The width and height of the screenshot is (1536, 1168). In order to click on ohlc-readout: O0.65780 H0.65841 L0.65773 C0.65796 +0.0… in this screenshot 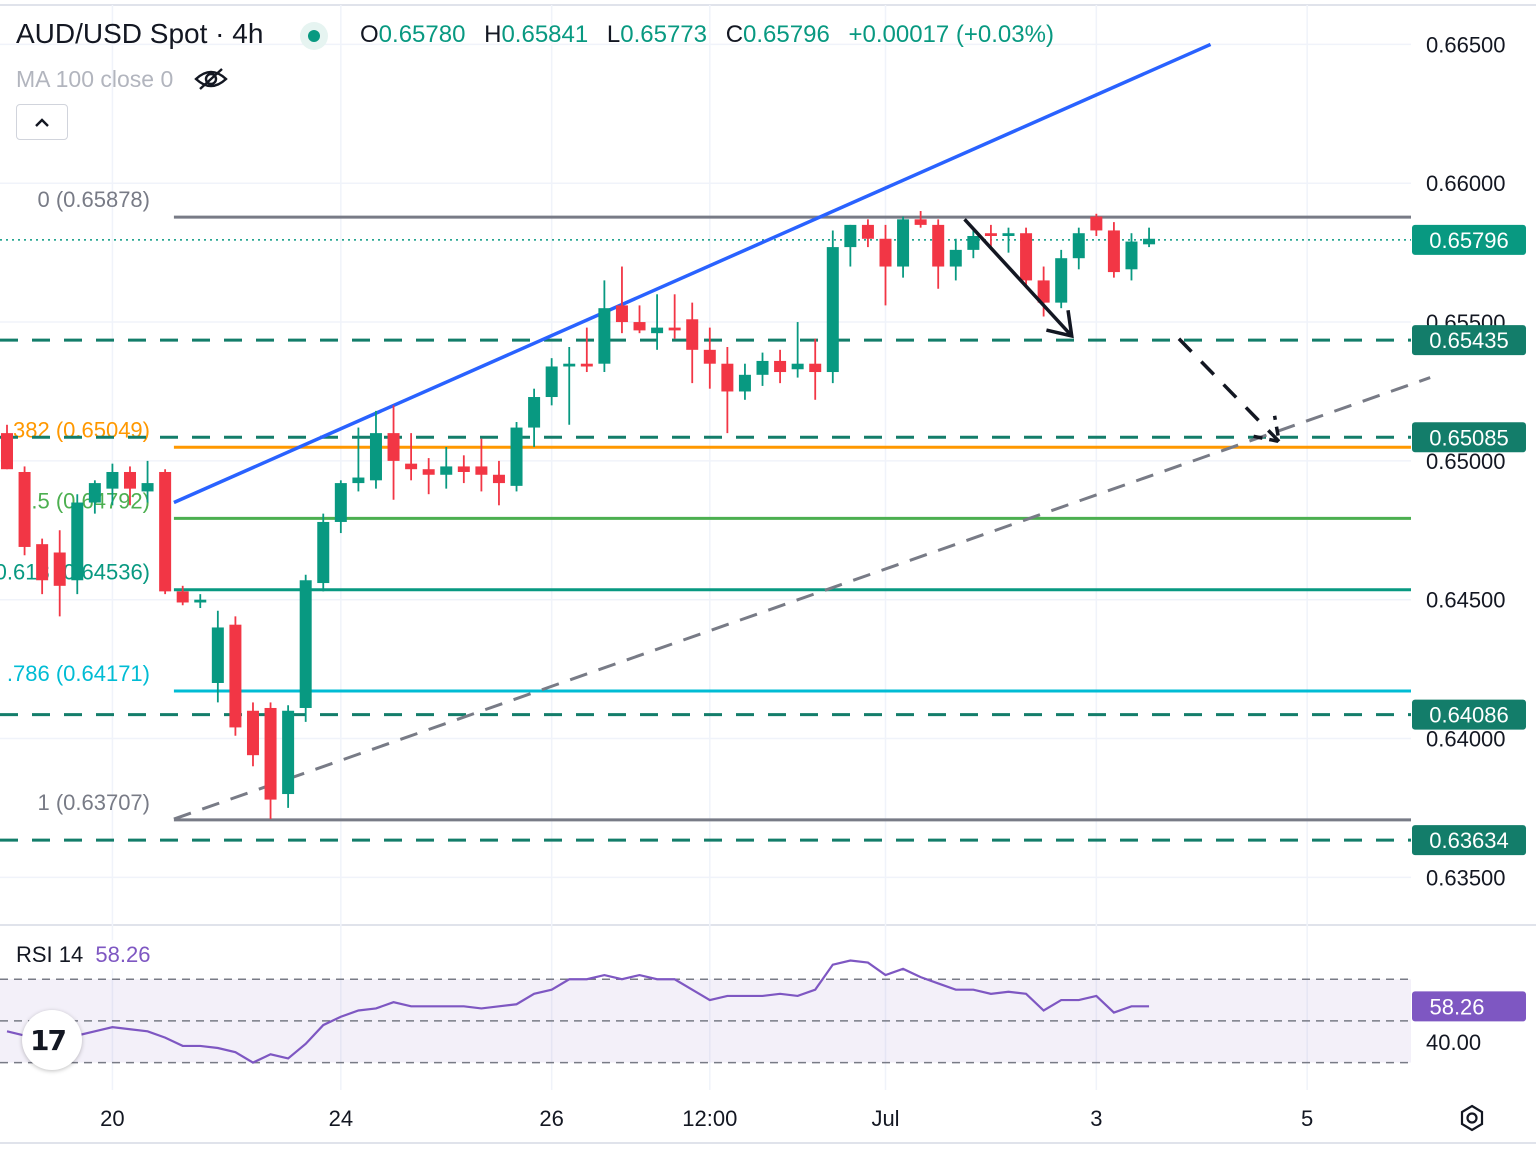, I will do `click(713, 35)`.